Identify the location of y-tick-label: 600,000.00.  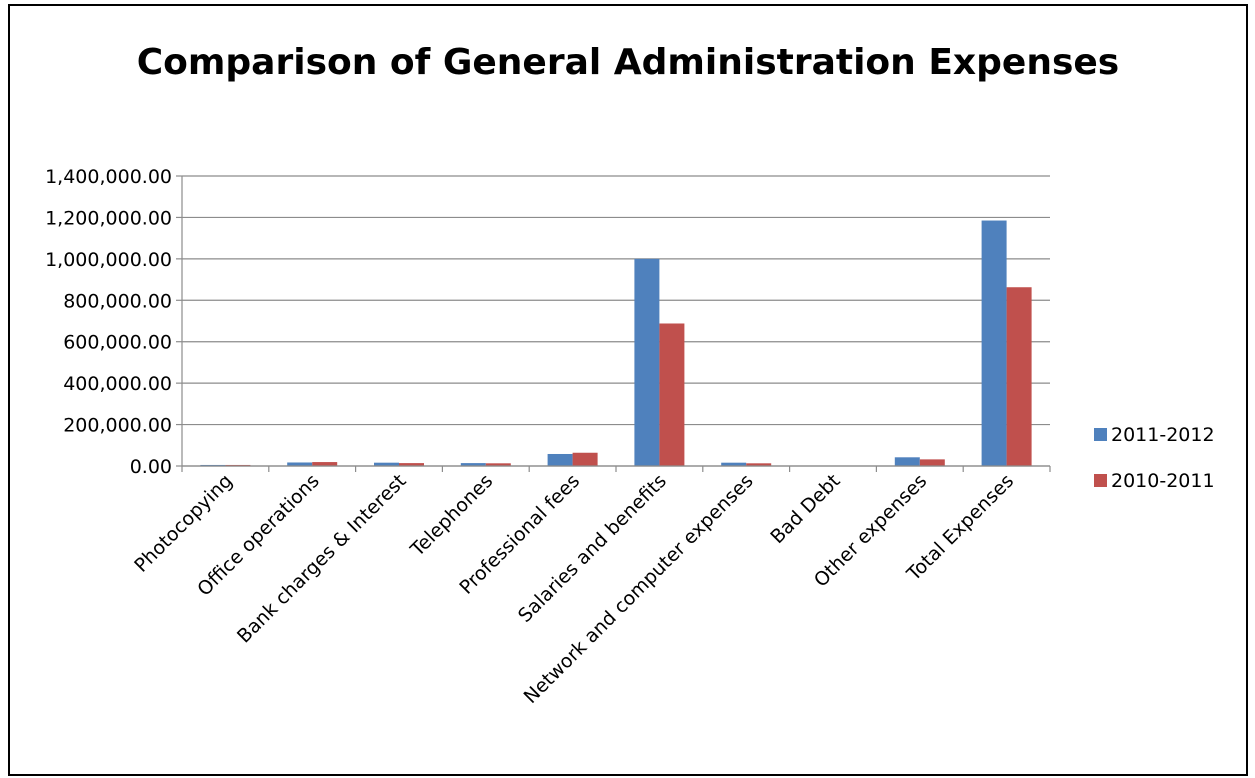
(117, 343).